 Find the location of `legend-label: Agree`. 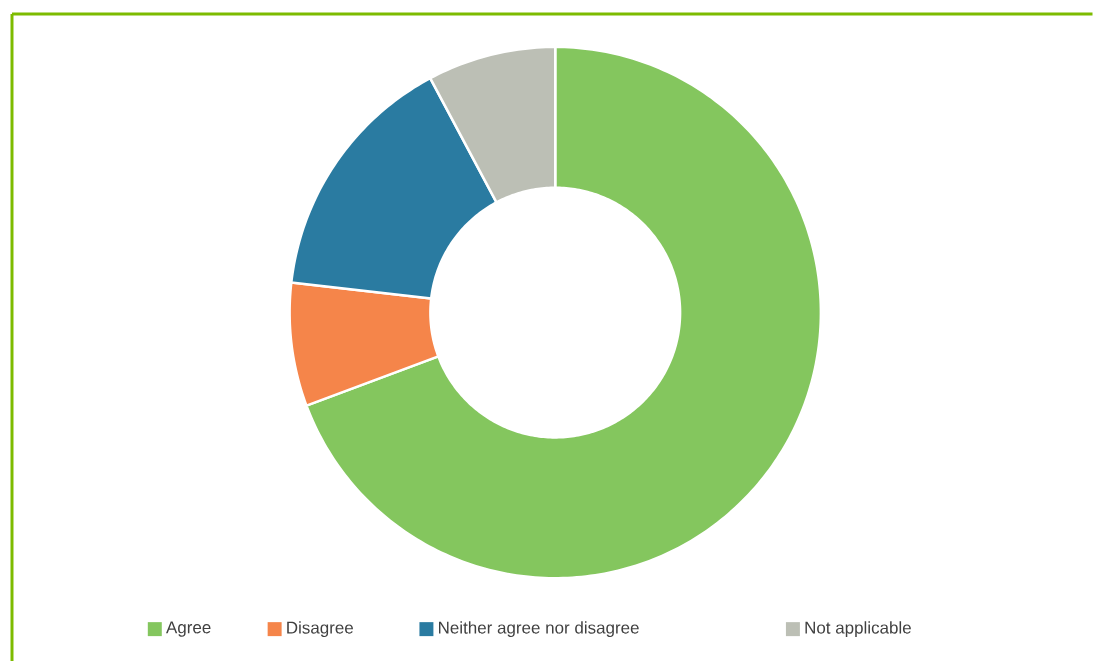

legend-label: Agree is located at coordinates (188, 629).